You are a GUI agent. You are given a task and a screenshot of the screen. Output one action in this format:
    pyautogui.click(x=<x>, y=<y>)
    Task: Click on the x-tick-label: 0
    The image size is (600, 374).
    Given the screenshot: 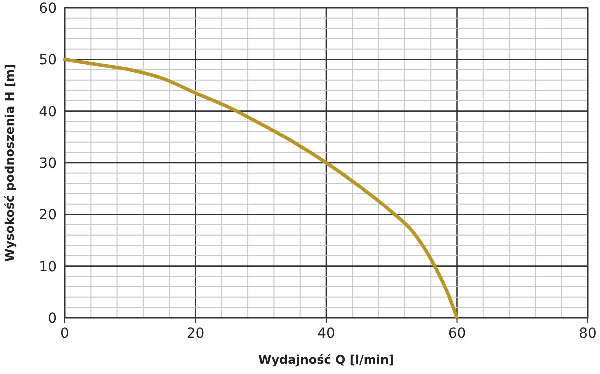 What is the action you would take?
    pyautogui.click(x=65, y=334)
    